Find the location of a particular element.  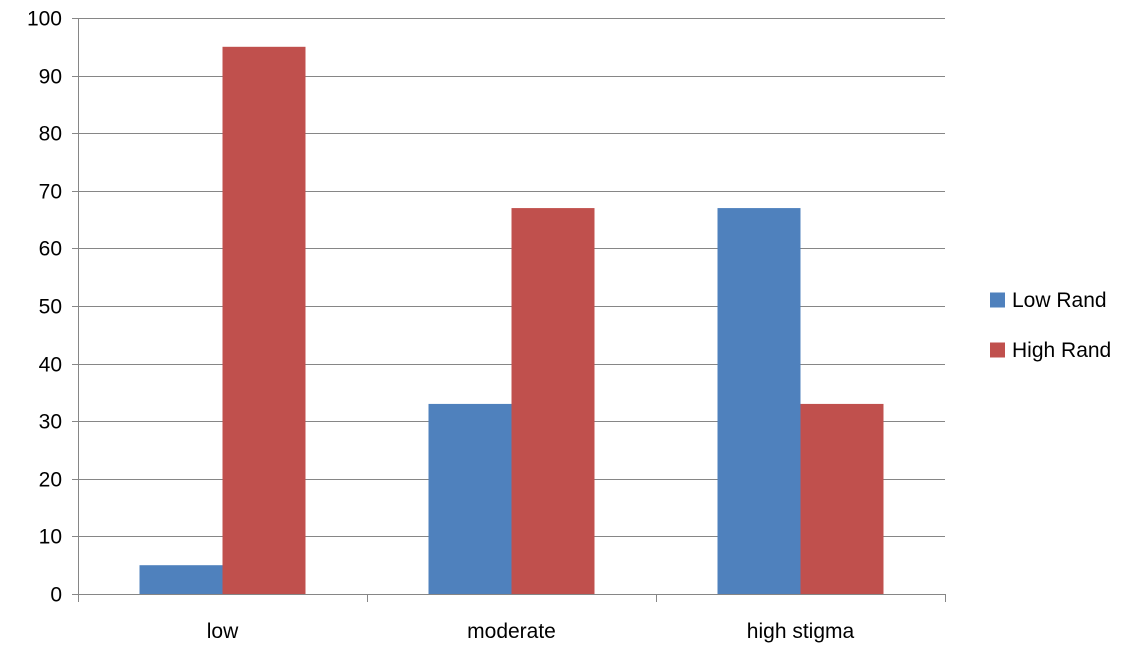

bar-low-rand-moderate is located at coordinates (470, 498).